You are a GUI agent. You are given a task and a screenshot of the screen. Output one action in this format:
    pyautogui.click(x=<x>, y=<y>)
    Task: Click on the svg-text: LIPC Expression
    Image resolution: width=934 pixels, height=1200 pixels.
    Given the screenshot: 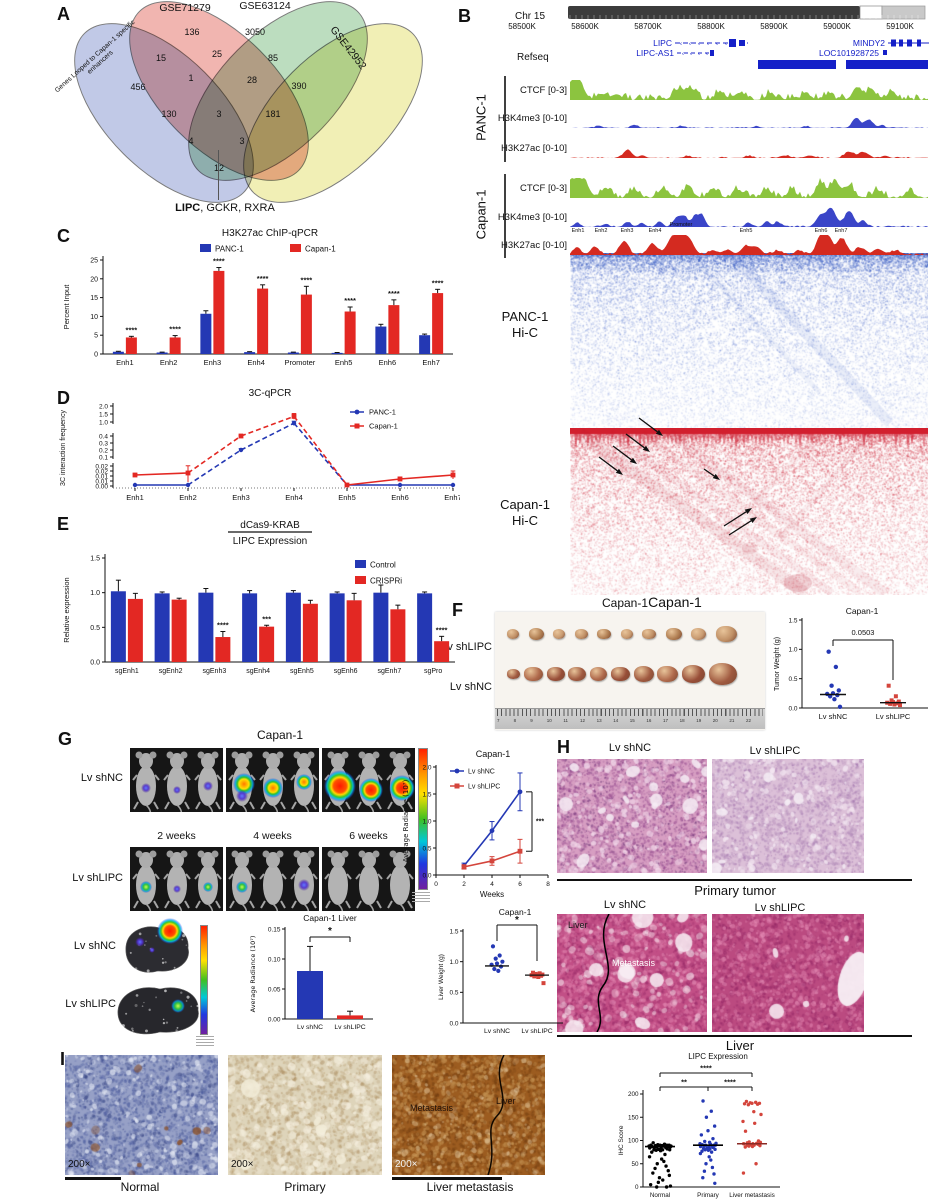 What is the action you would take?
    pyautogui.click(x=718, y=1056)
    